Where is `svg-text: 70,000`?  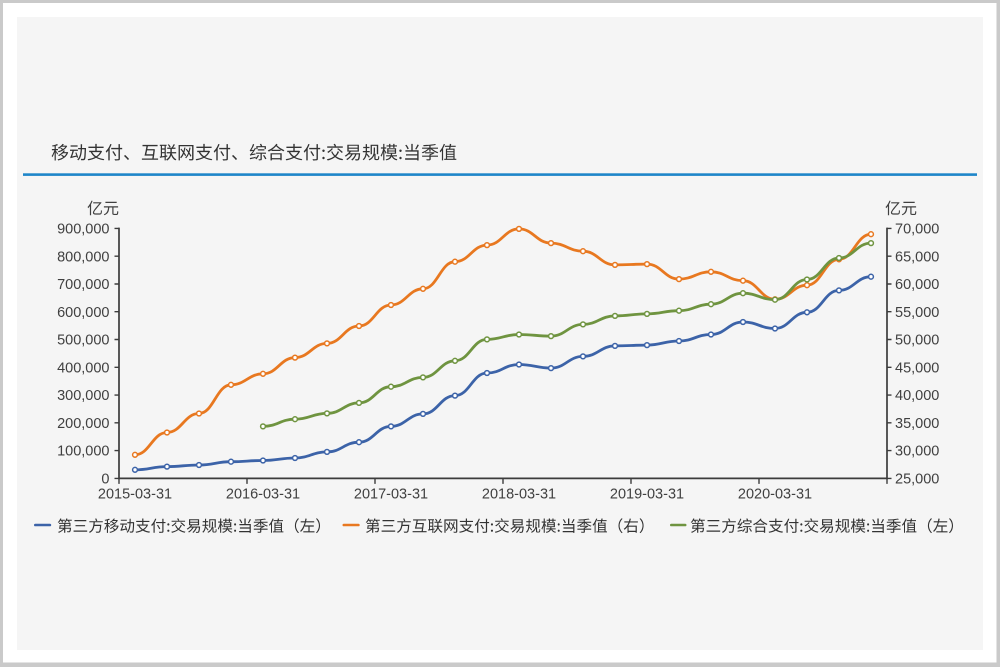 svg-text: 70,000 is located at coordinates (917, 230).